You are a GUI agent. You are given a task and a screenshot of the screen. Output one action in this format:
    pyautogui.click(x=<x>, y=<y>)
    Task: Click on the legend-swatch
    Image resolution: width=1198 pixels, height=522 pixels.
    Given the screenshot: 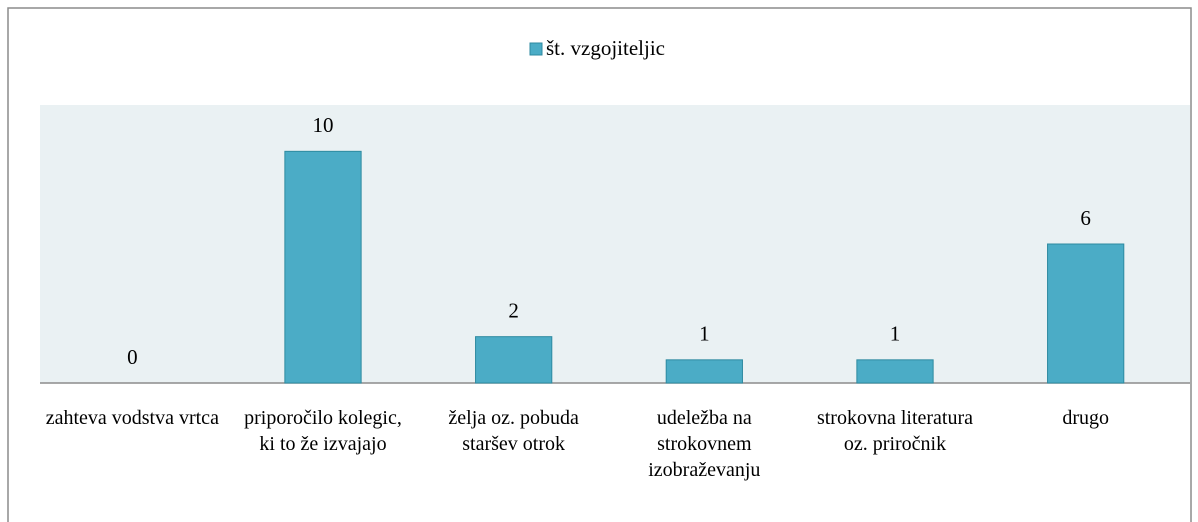 What is the action you would take?
    pyautogui.click(x=536, y=49)
    